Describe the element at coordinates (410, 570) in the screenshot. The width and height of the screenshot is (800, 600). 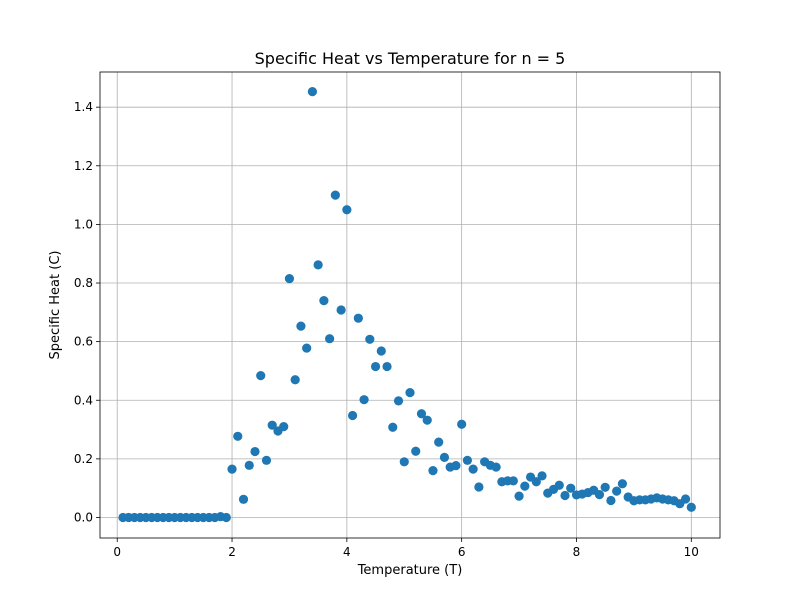
I see `x-axis-label: Temperature (T)` at that location.